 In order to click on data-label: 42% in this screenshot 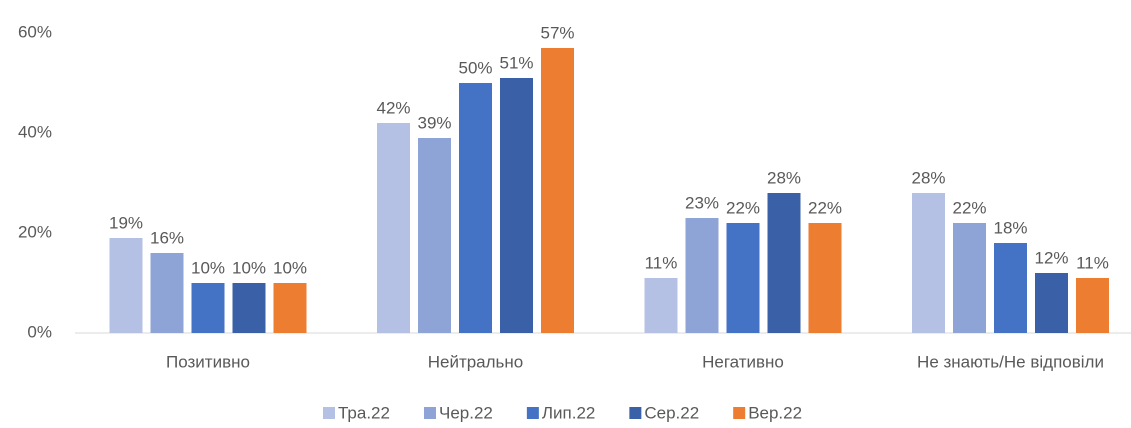, I will do `click(393, 107)`.